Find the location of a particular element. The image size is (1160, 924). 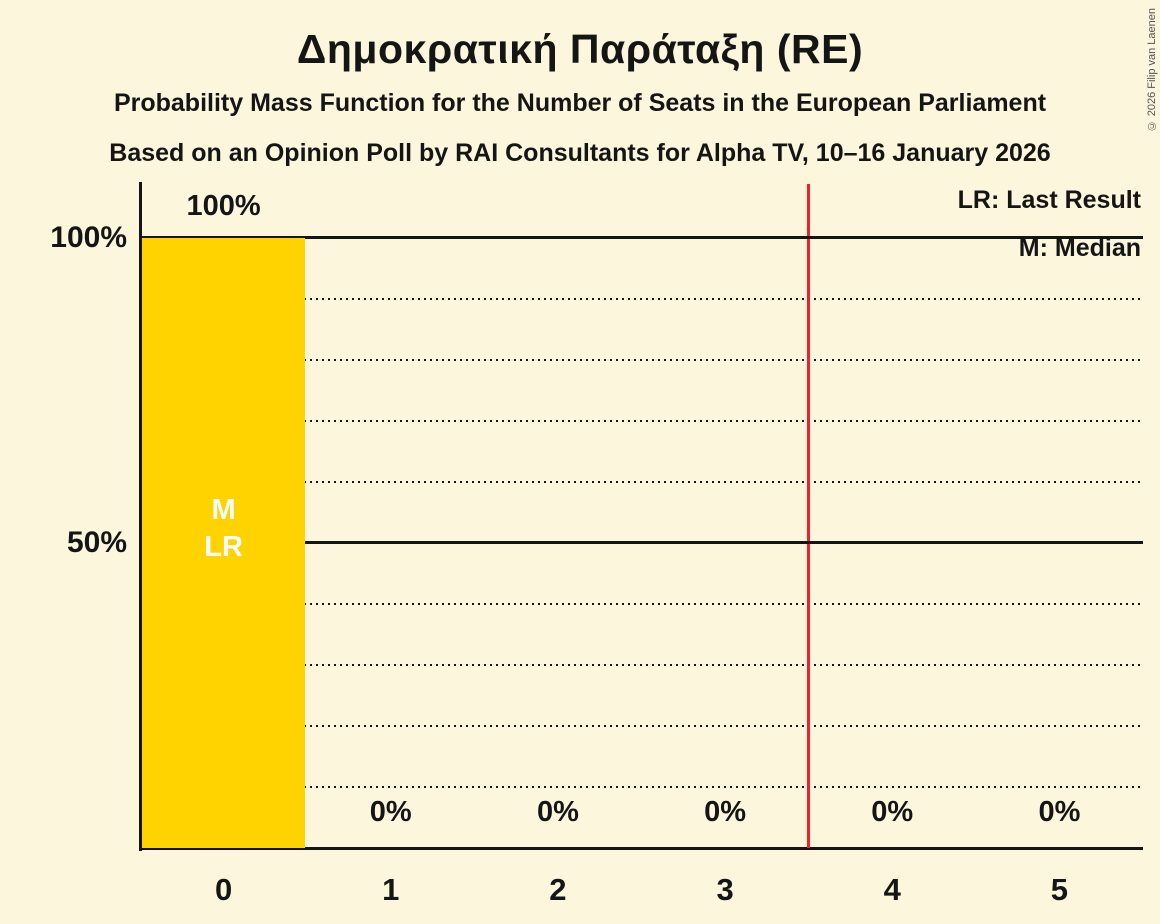

value-label-seat-2: 0% is located at coordinates (557, 812).